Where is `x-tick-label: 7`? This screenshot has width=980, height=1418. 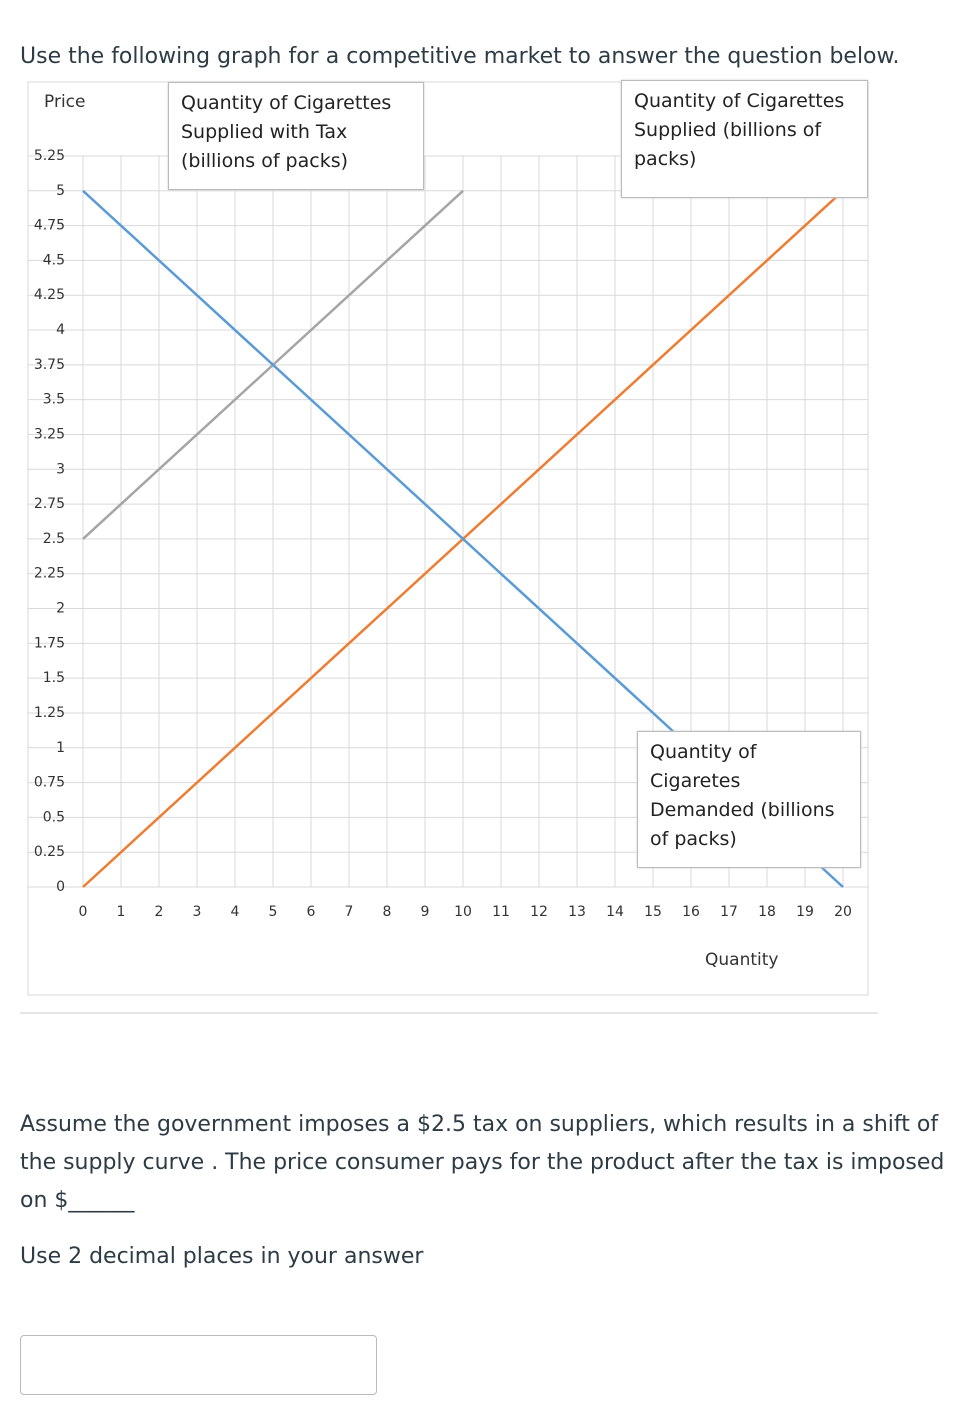 x-tick-label: 7 is located at coordinates (349, 912).